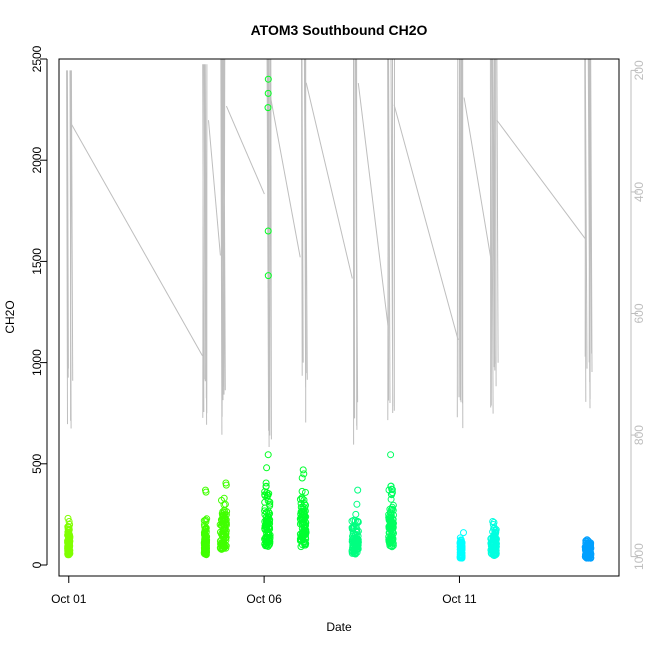 The height and width of the screenshot is (650, 650). I want to click on y2-tick-label: 400, so click(639, 192).